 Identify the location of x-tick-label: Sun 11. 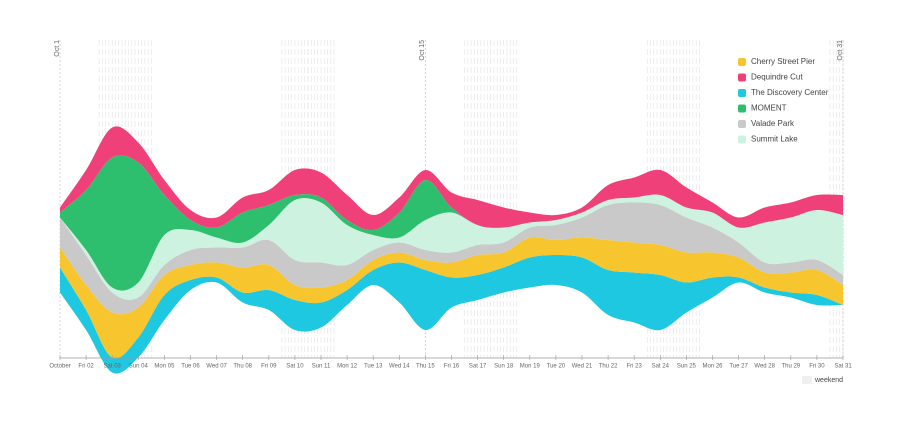
(321, 367).